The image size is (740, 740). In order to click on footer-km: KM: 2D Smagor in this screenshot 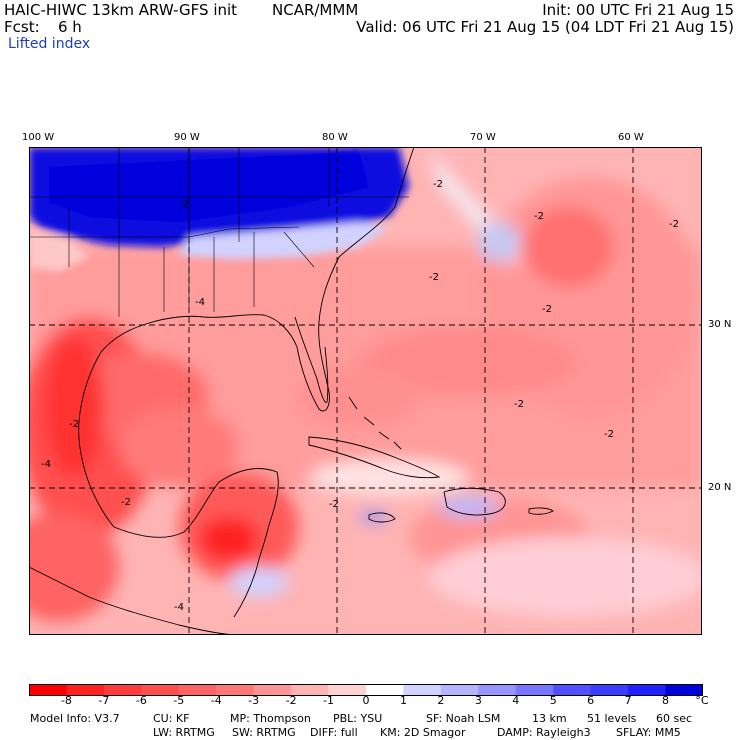, I will do `click(423, 732)`.